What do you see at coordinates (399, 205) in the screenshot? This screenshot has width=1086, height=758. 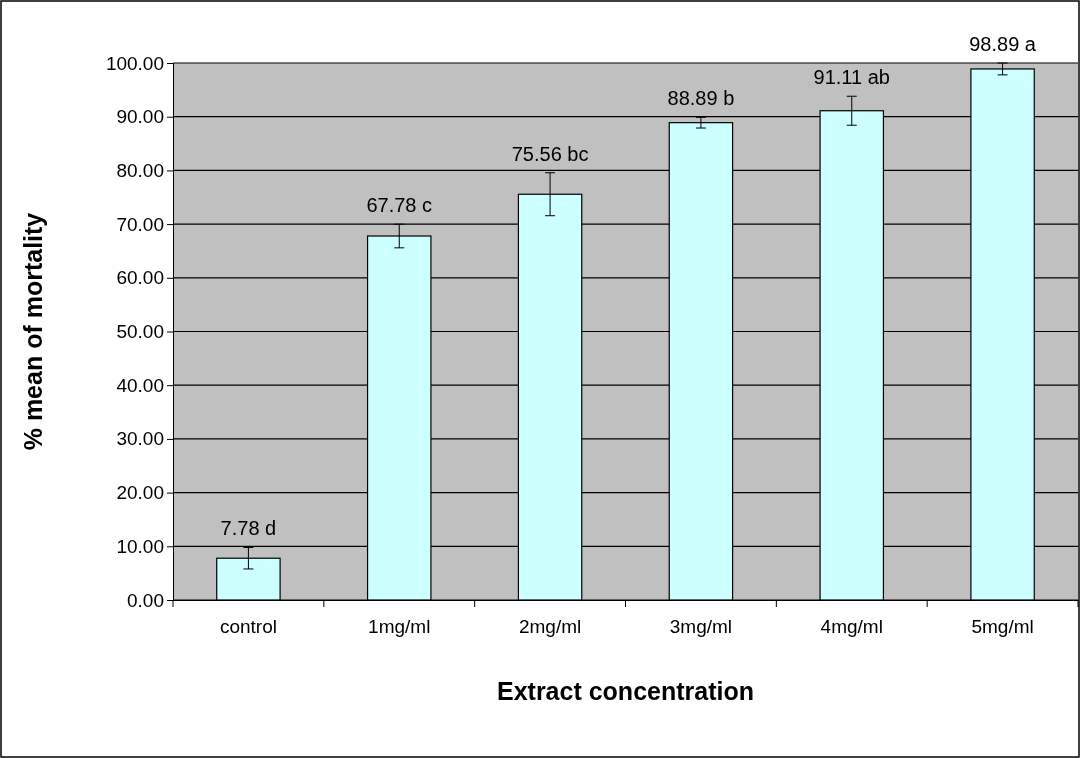 I see `data-label: 67.78 c` at bounding box center [399, 205].